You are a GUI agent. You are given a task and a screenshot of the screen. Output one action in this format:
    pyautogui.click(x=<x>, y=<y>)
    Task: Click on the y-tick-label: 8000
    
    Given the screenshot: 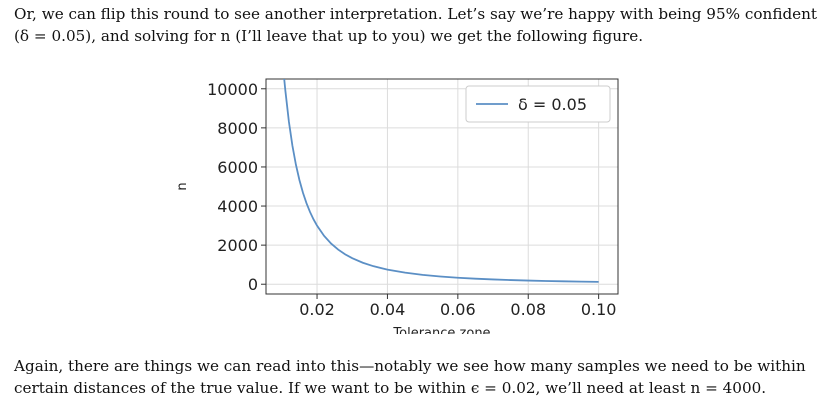 What is the action you would take?
    pyautogui.click(x=237, y=128)
    